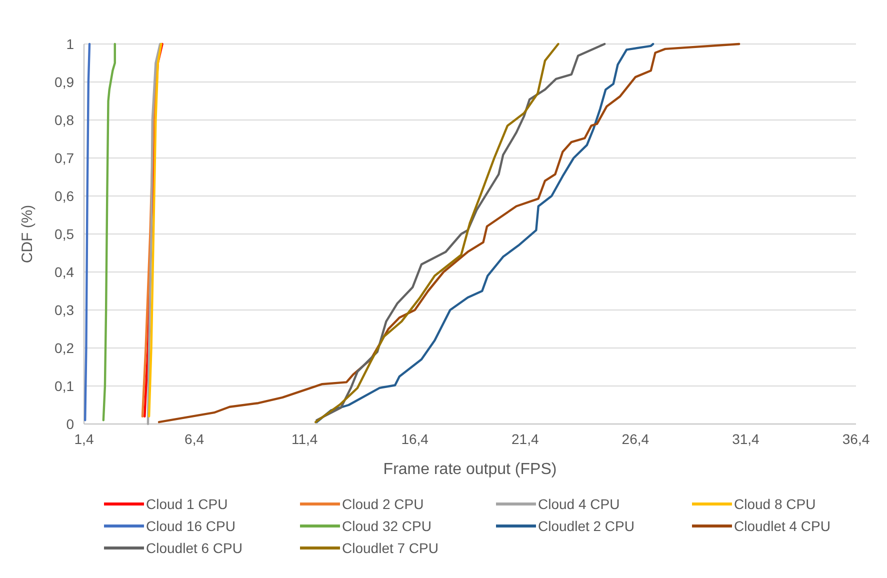  What do you see at coordinates (525, 439) in the screenshot?
I see `x-tick-label: 21,4` at bounding box center [525, 439].